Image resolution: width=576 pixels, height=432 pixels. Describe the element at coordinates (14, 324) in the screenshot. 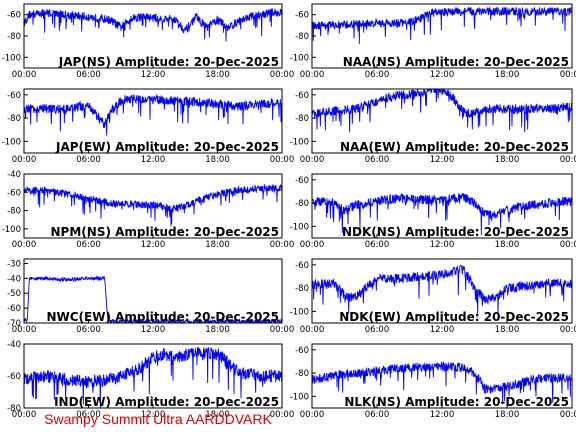

I see `y-tick-label: -70` at that location.